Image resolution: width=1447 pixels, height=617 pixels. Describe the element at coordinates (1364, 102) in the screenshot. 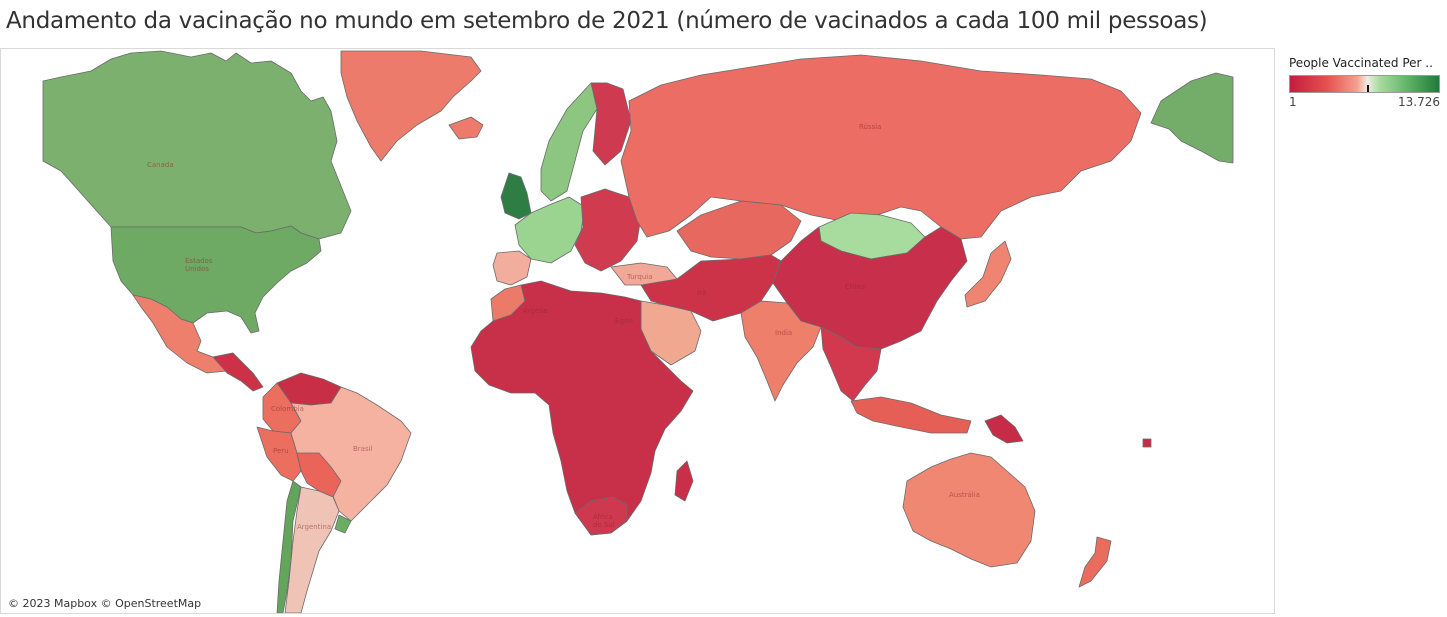

I see `legend-range: 1 13.726` at that location.